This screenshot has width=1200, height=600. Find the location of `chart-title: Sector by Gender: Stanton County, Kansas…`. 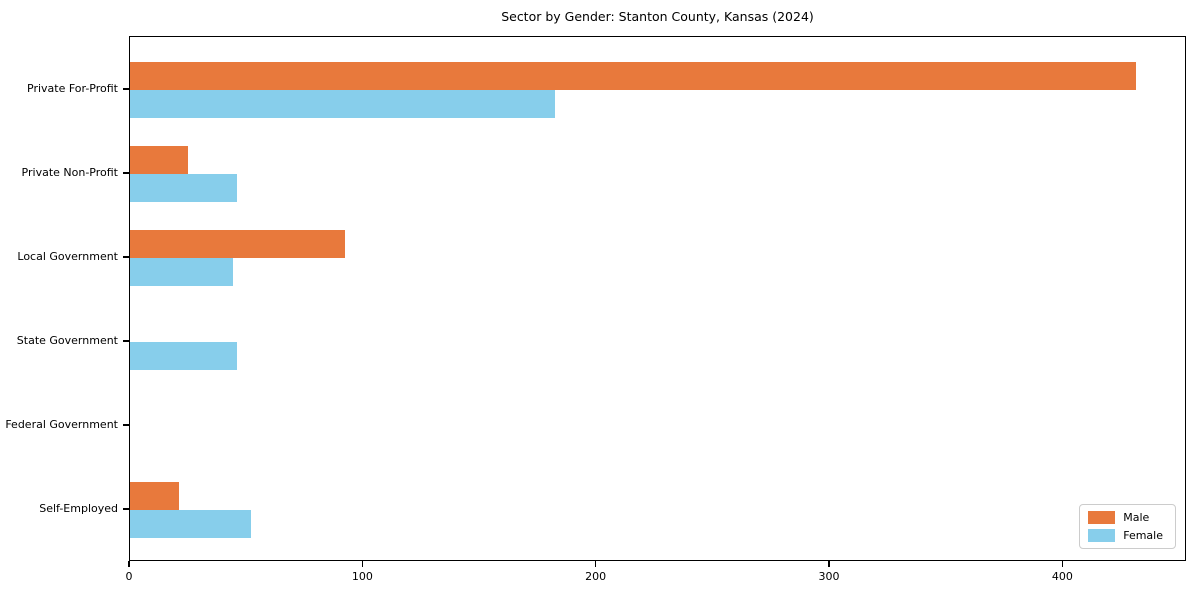

chart-title: Sector by Gender: Stanton County, Kansas… is located at coordinates (657, 16).